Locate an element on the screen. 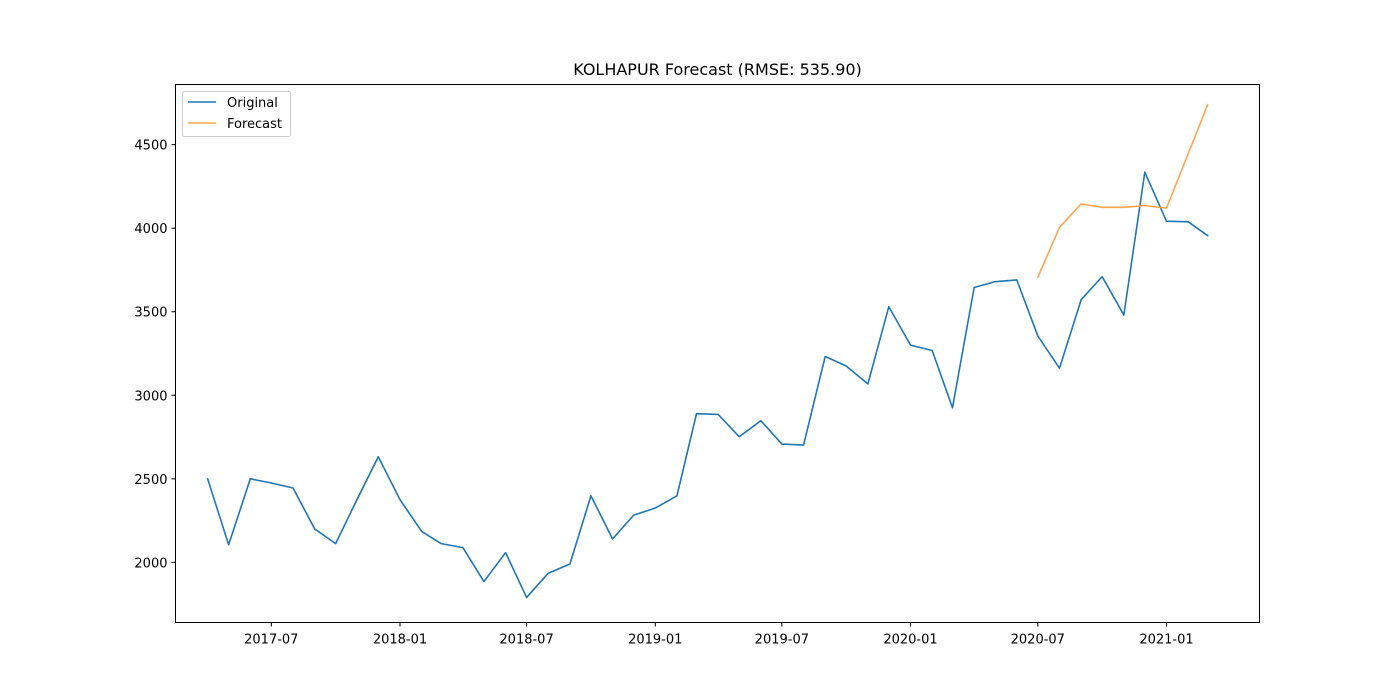 The width and height of the screenshot is (1400, 700). x-tick-label: 2019-01 is located at coordinates (655, 640).